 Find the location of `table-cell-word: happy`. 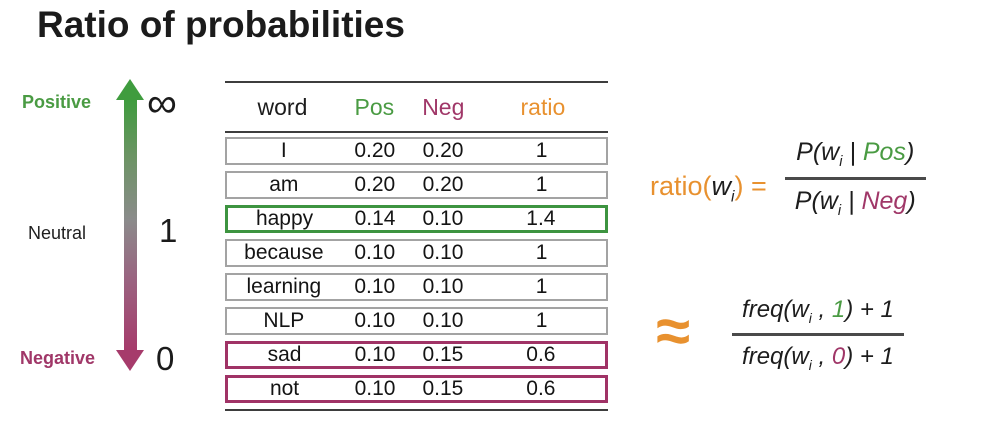

table-cell-word: happy is located at coordinates (284, 218).